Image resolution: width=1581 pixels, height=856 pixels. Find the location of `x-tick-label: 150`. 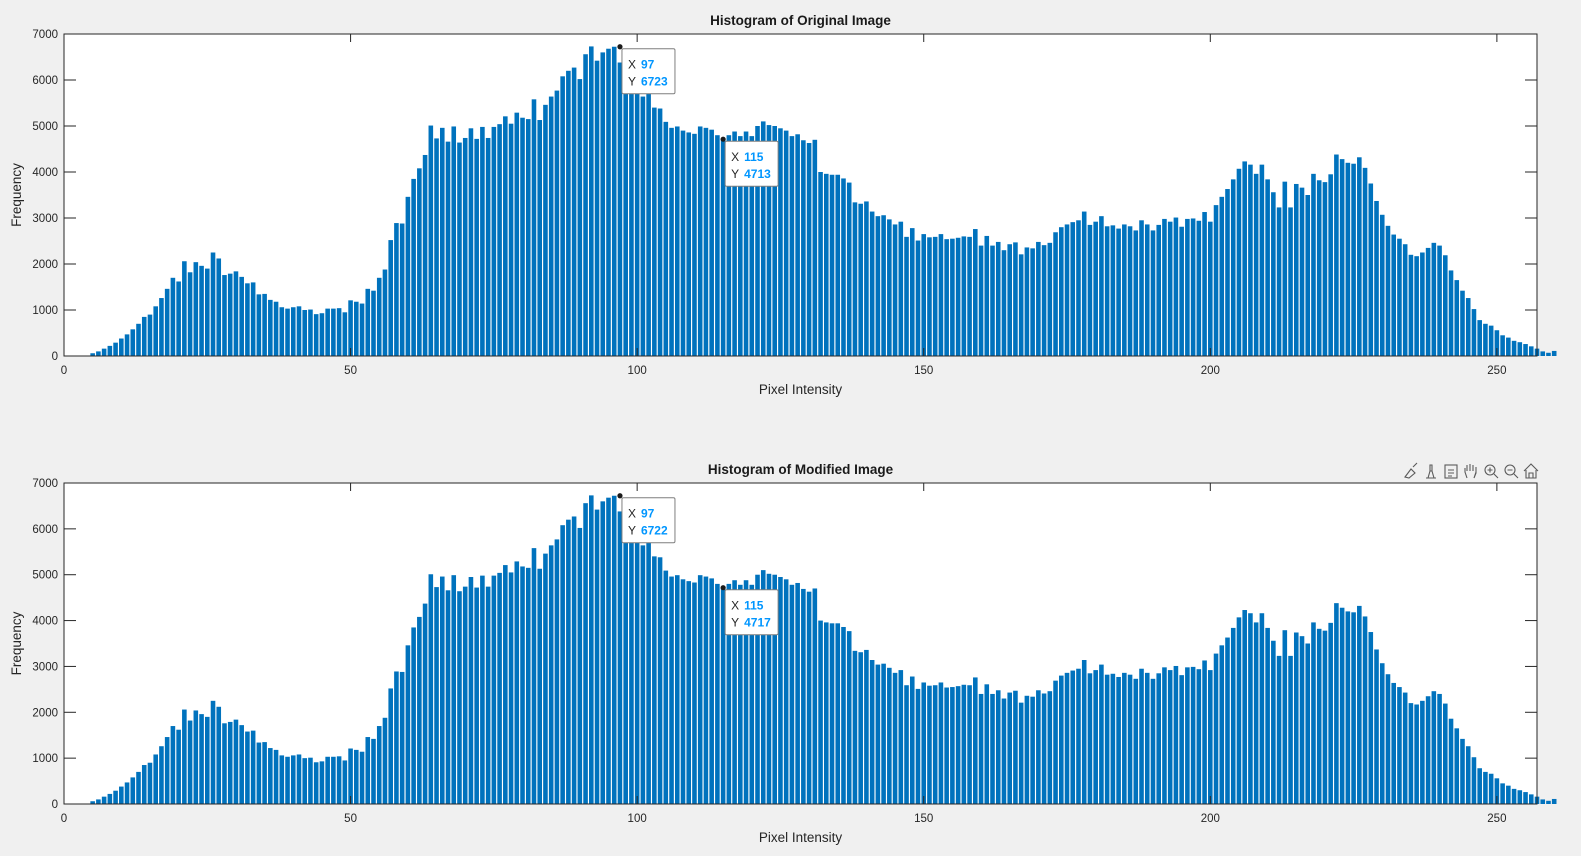

x-tick-label: 150 is located at coordinates (923, 371).